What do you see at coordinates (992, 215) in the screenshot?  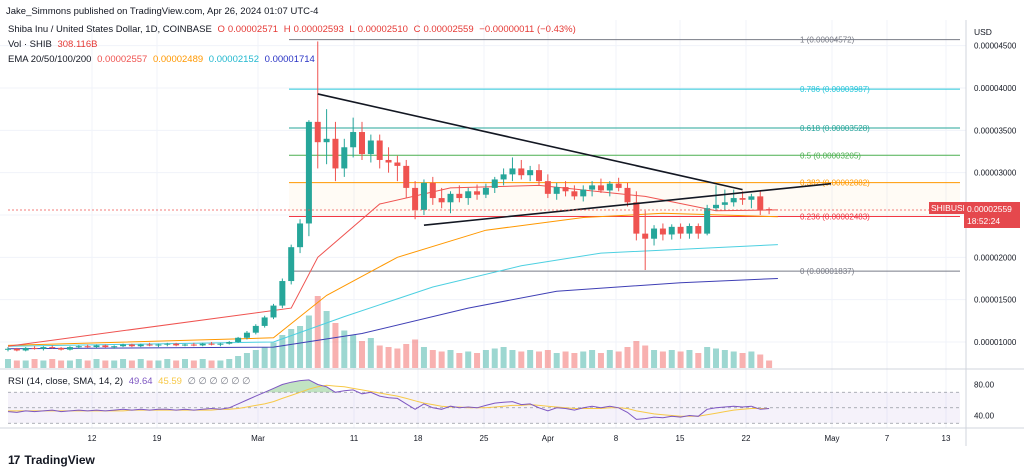 I see `last-price-badge: 0.00002559 18:52:24` at bounding box center [992, 215].